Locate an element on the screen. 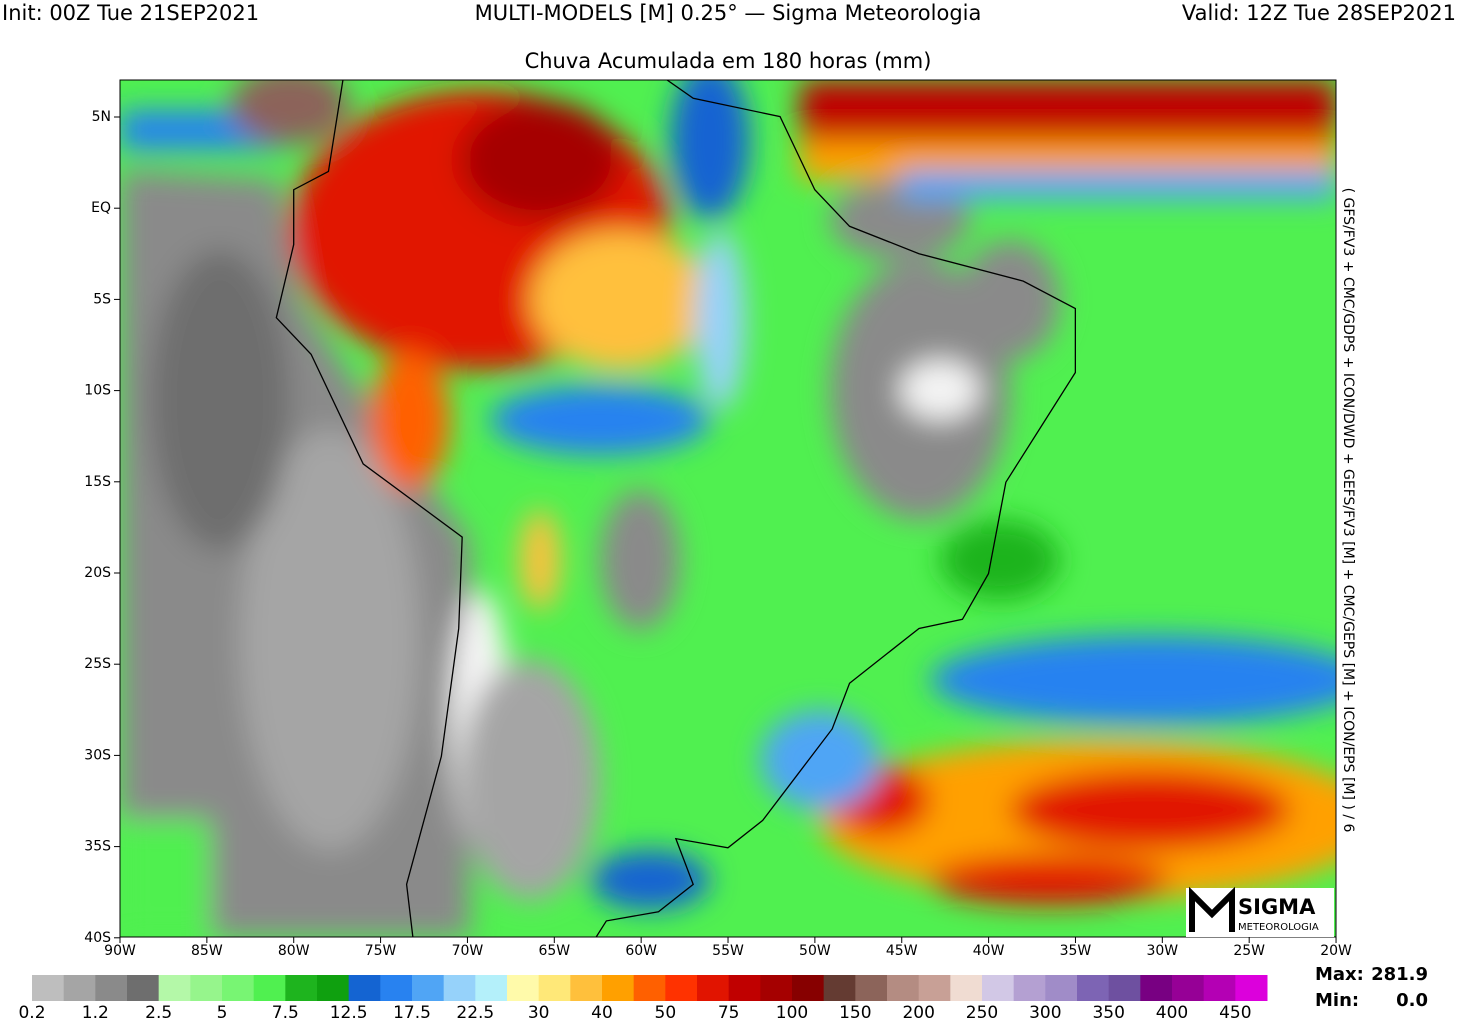 The height and width of the screenshot is (1022, 1462). colorbar-label: 450 is located at coordinates (1235, 1012).